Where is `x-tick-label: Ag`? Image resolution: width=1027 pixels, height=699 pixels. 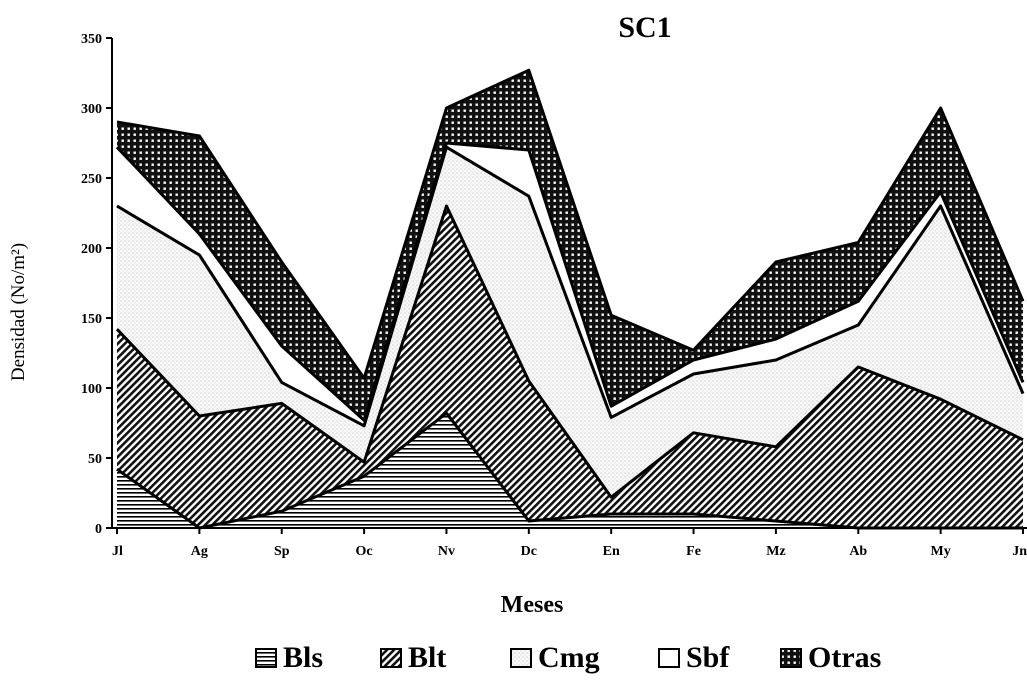 x-tick-label: Ag is located at coordinates (199, 551).